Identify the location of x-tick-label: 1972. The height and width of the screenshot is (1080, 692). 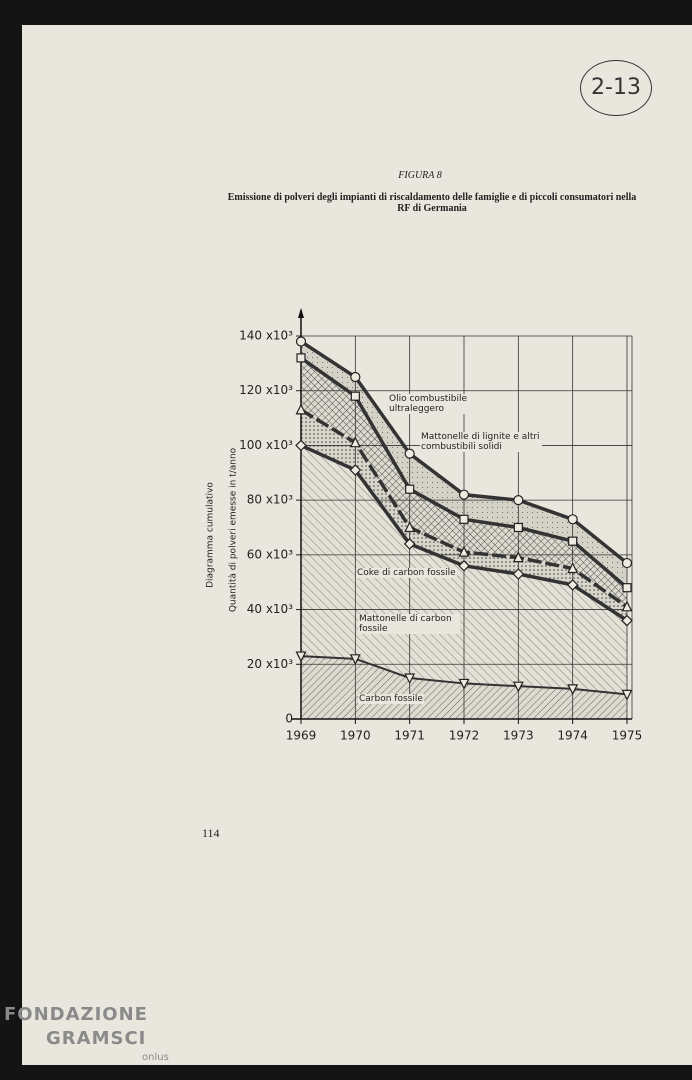
(464, 736).